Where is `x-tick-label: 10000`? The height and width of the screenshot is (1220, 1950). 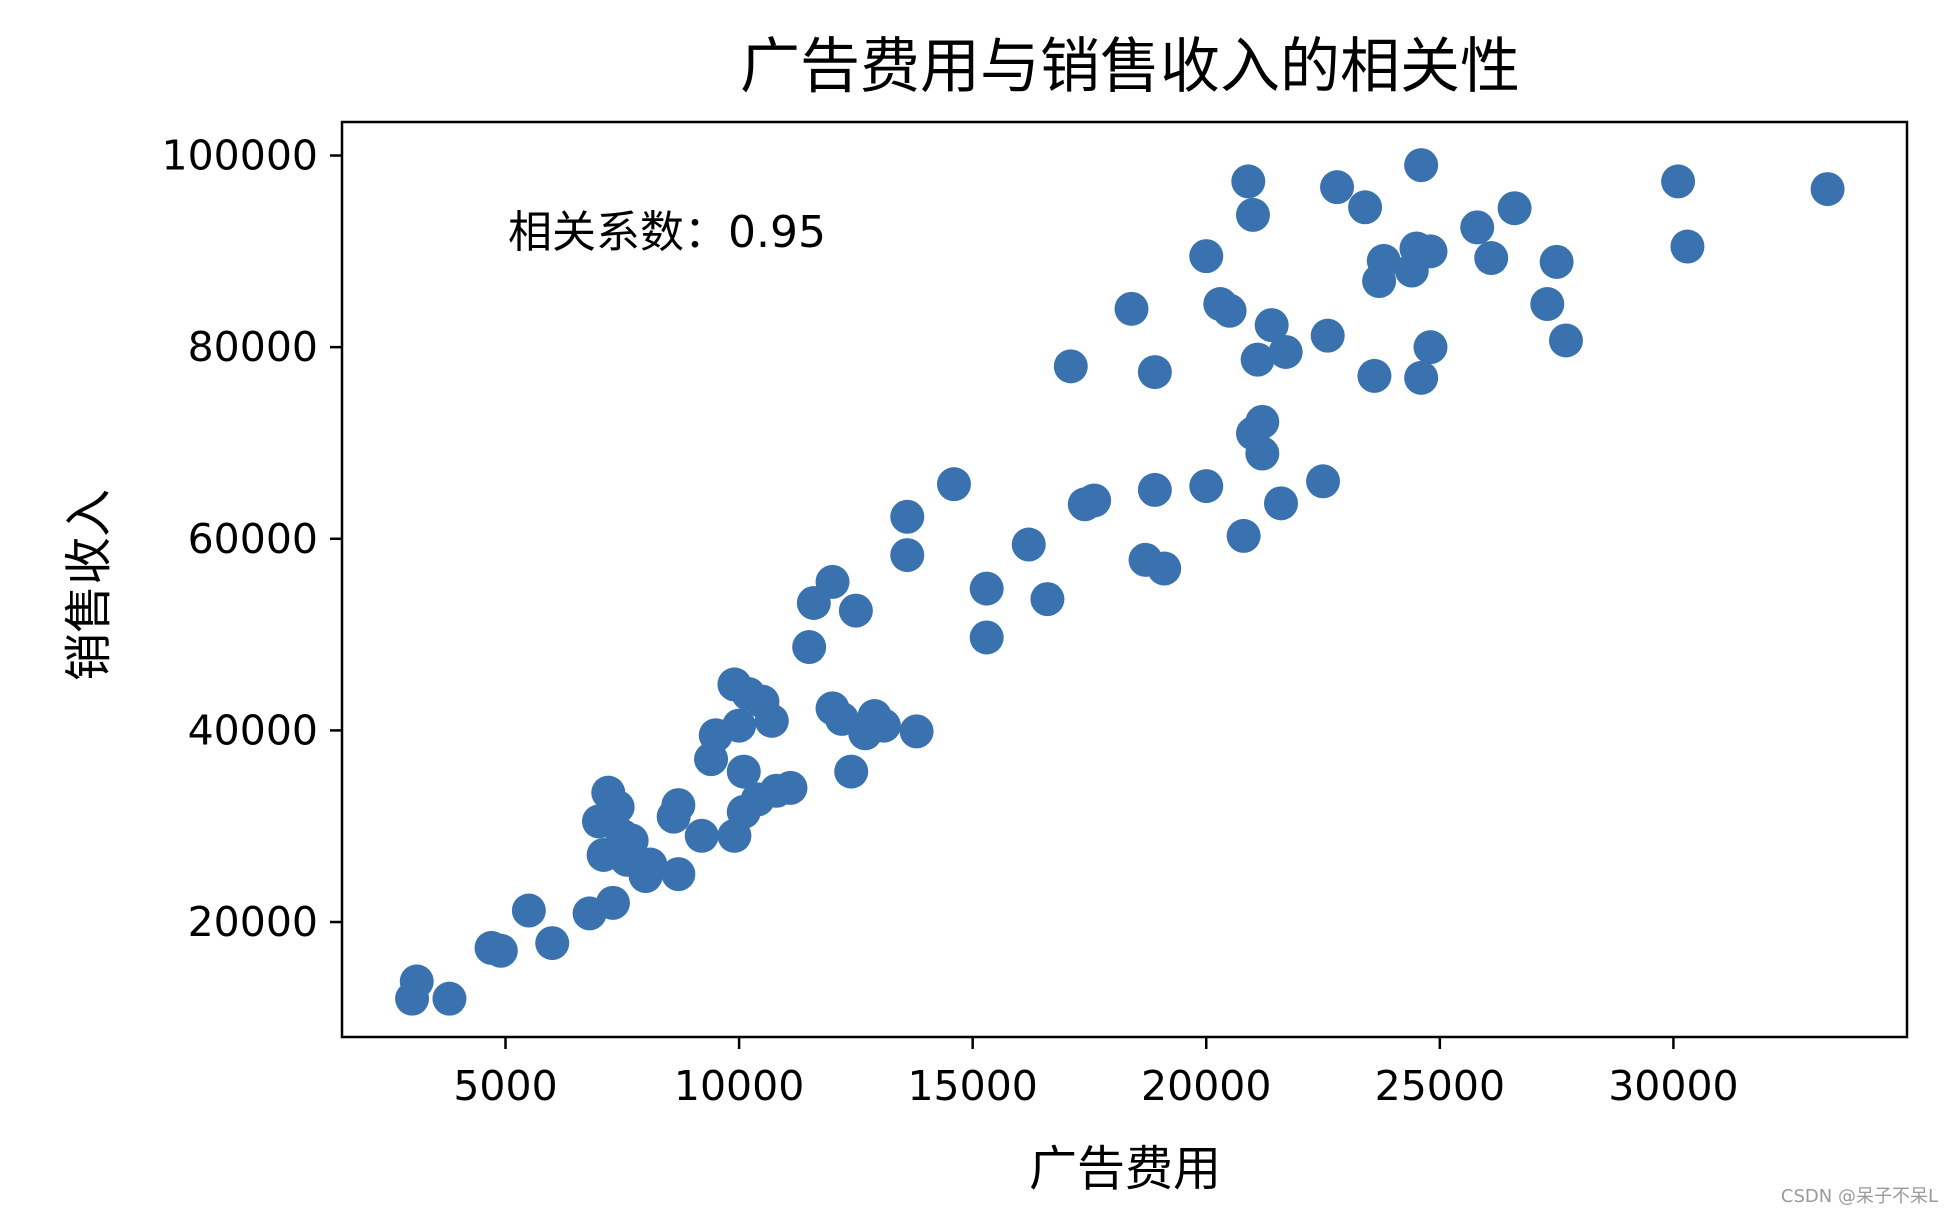 x-tick-label: 10000 is located at coordinates (739, 1086).